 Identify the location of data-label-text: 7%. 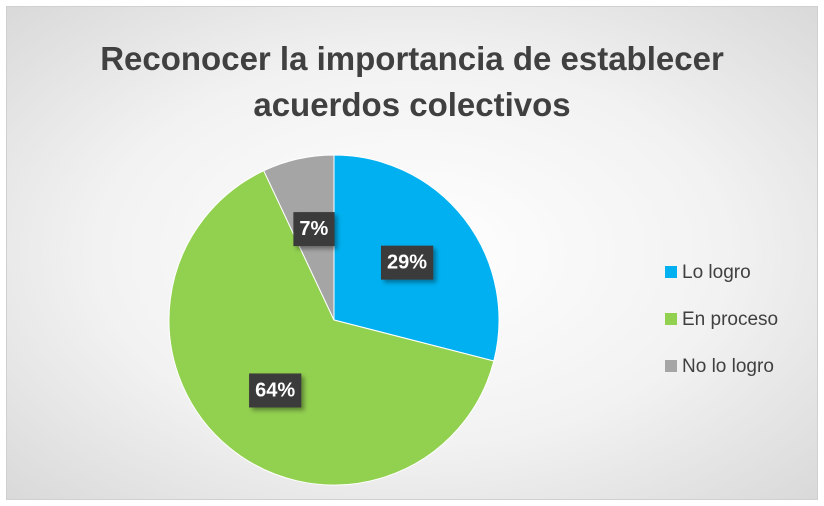
(313, 229).